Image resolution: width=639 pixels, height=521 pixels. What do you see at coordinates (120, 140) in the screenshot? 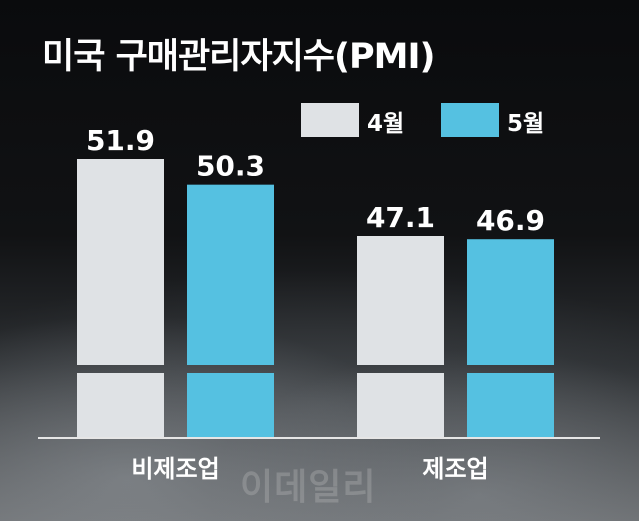
I see `data-label-april-0: 51.9` at bounding box center [120, 140].